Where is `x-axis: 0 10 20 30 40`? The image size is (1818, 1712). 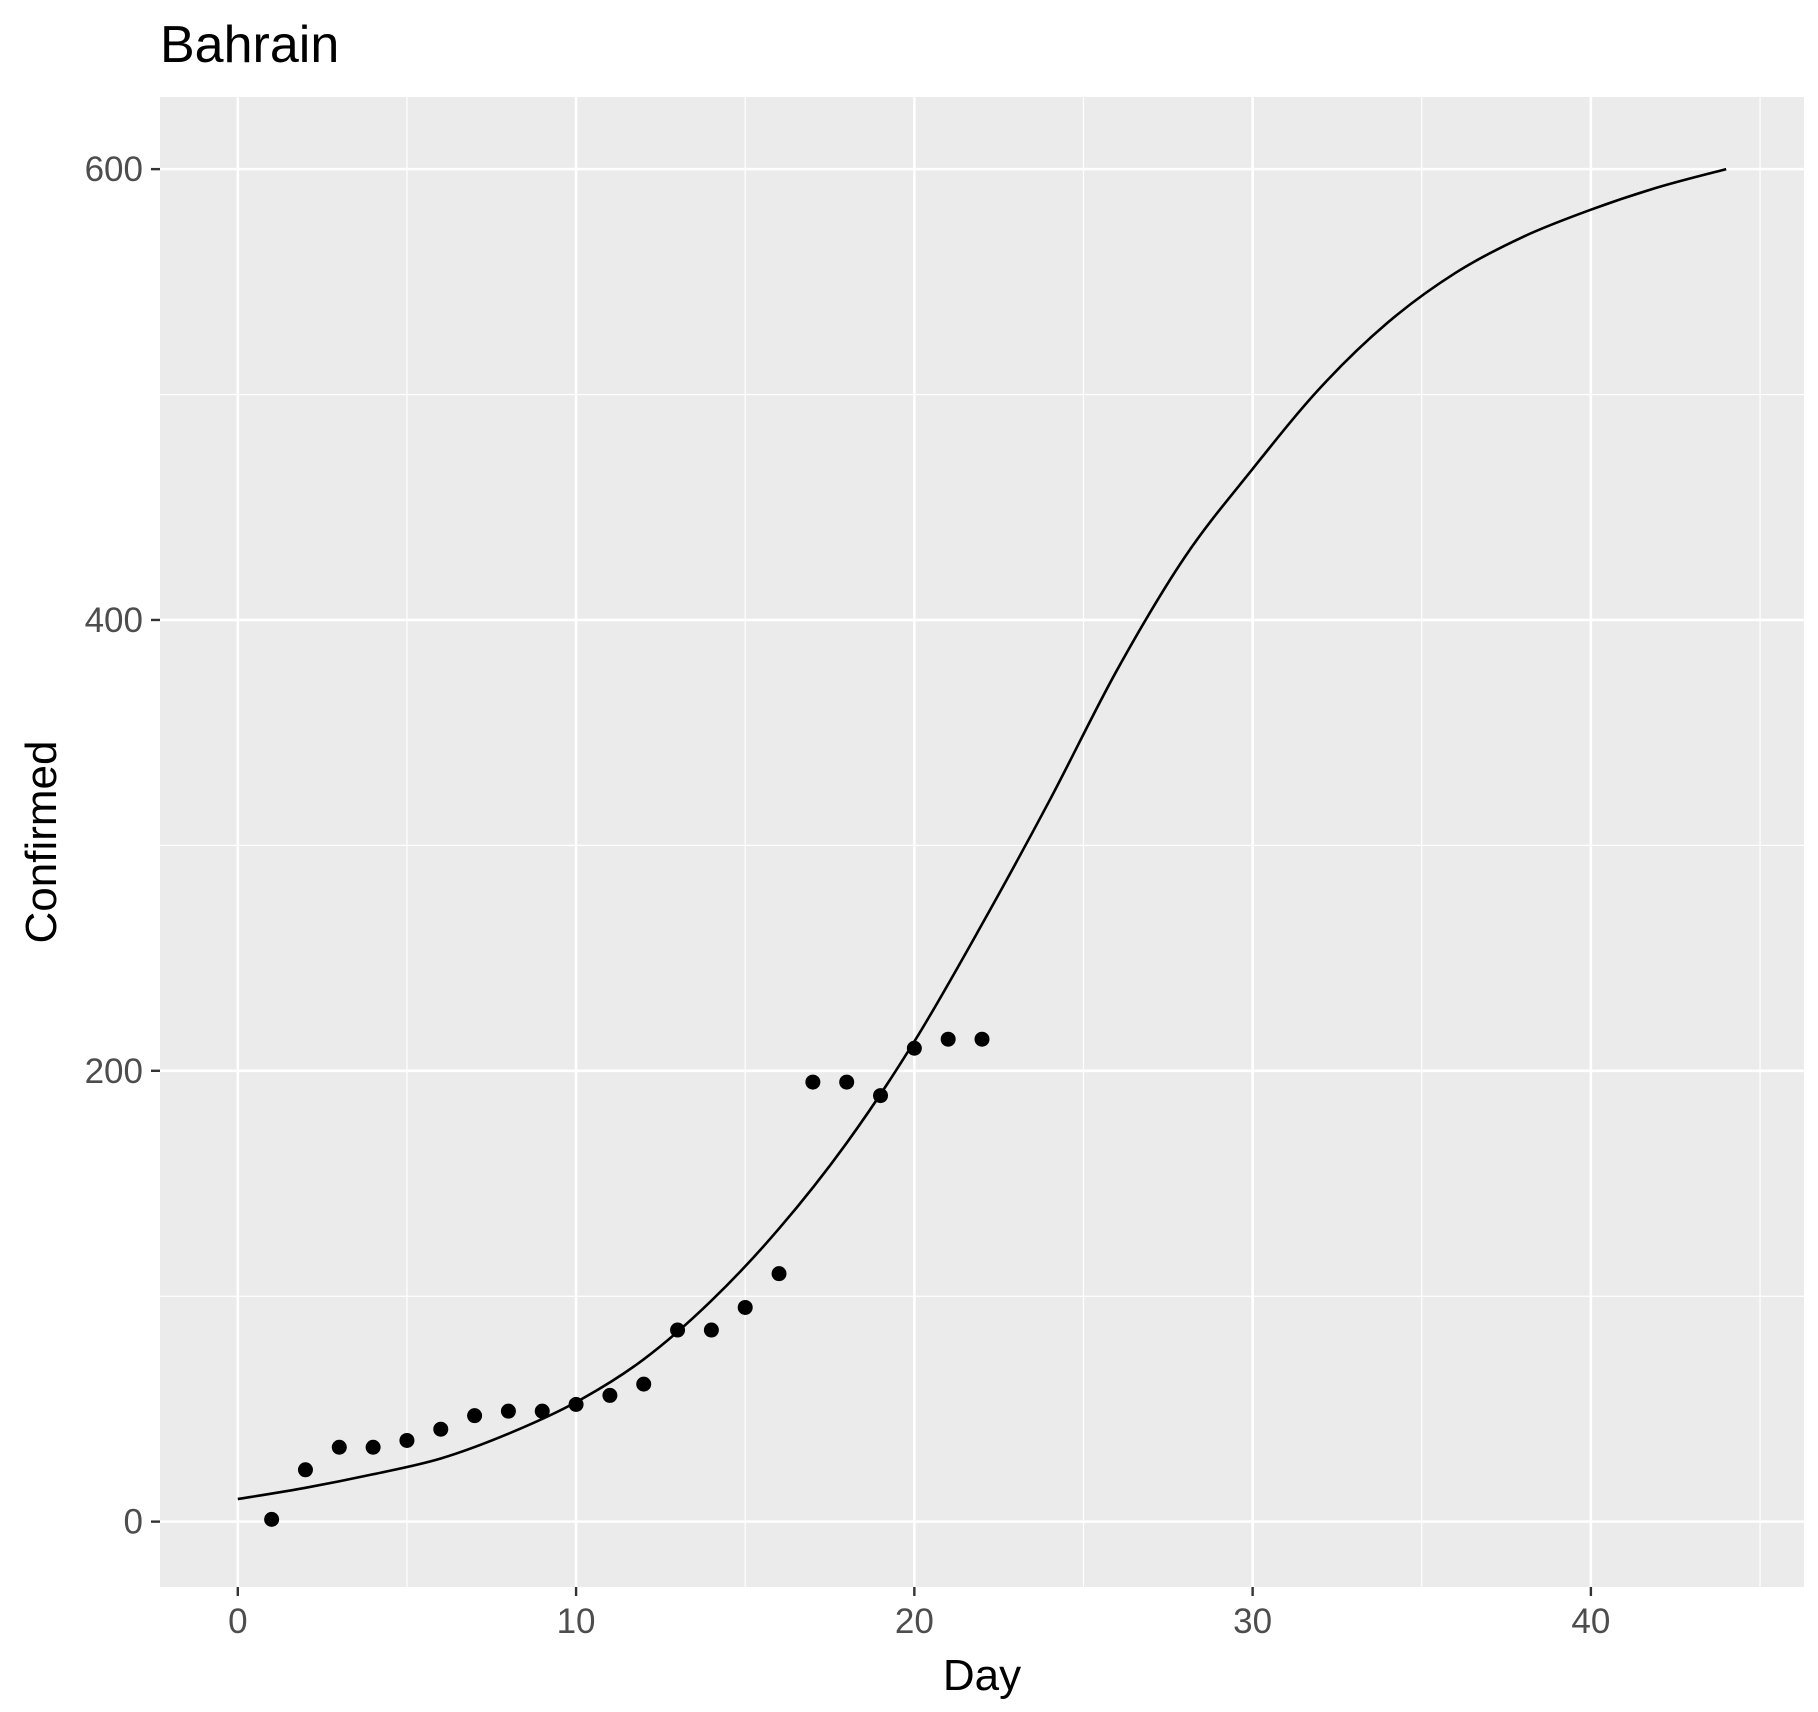 x-axis: 0 10 20 30 40 is located at coordinates (919, 1614).